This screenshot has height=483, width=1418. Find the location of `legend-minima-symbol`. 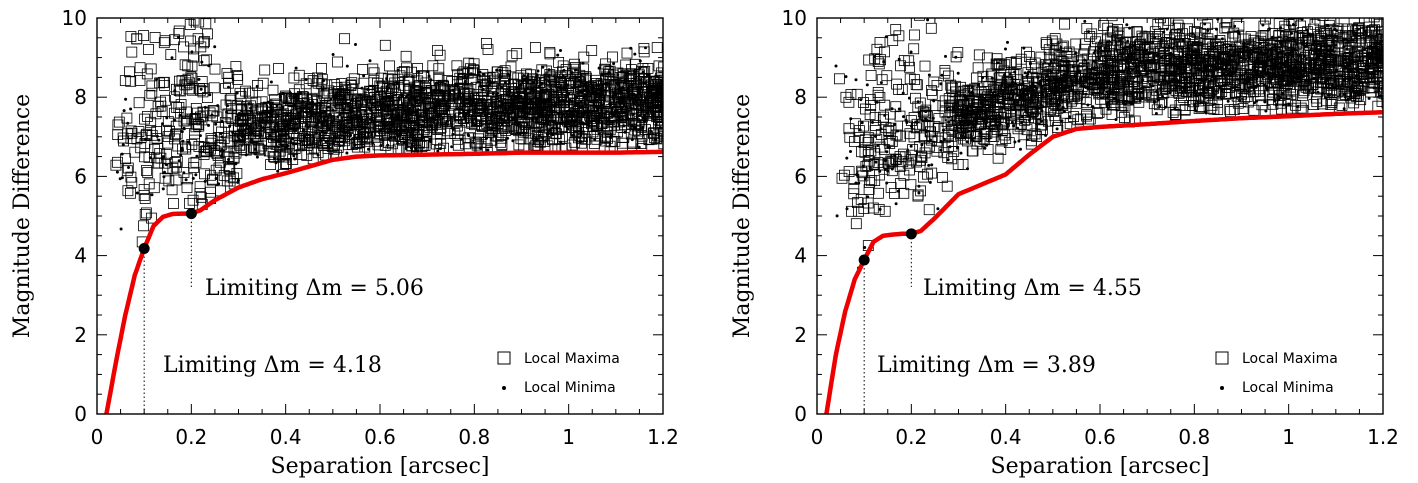

legend-minima-symbol is located at coordinates (504, 388).